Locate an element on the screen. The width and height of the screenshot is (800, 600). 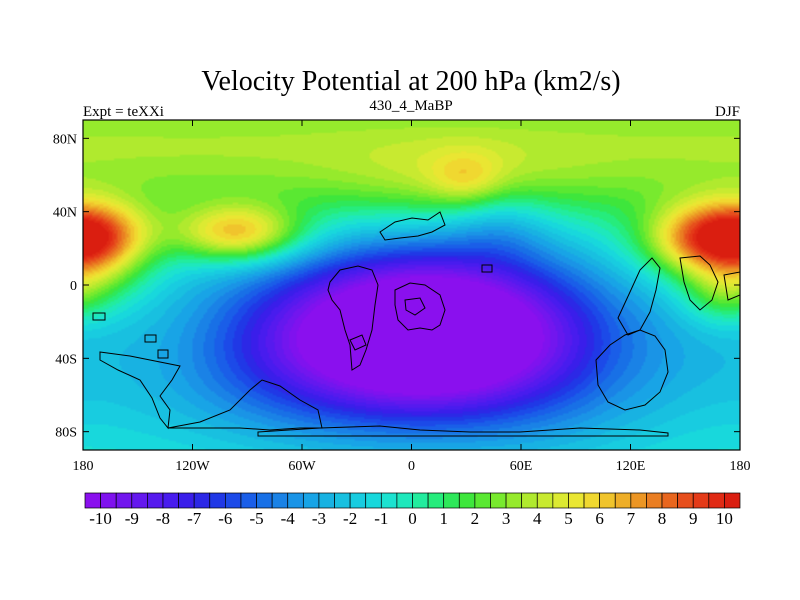
coastline-australia is located at coordinates (632, 370).